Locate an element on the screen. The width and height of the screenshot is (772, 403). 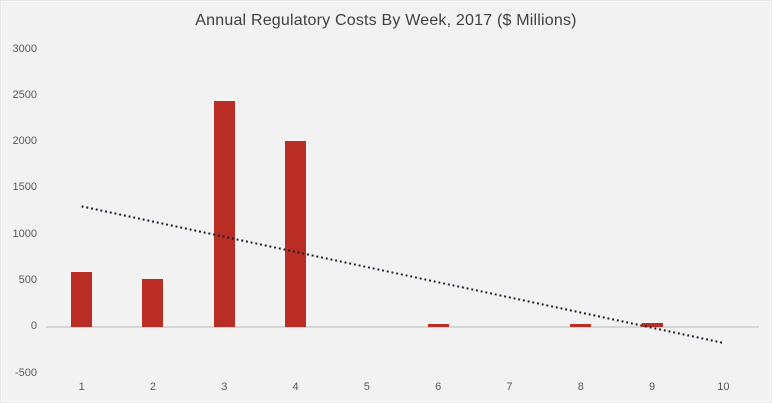
x-axis-tick-label: 2 is located at coordinates (152, 387).